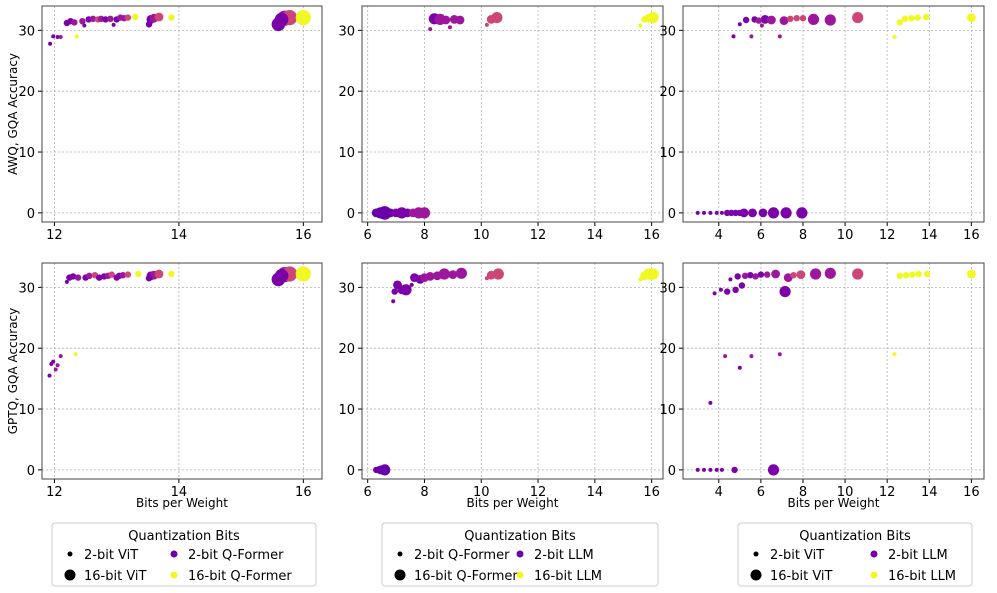  What do you see at coordinates (922, 576) in the screenshot?
I see `legend-label: 16-bit LLM` at bounding box center [922, 576].